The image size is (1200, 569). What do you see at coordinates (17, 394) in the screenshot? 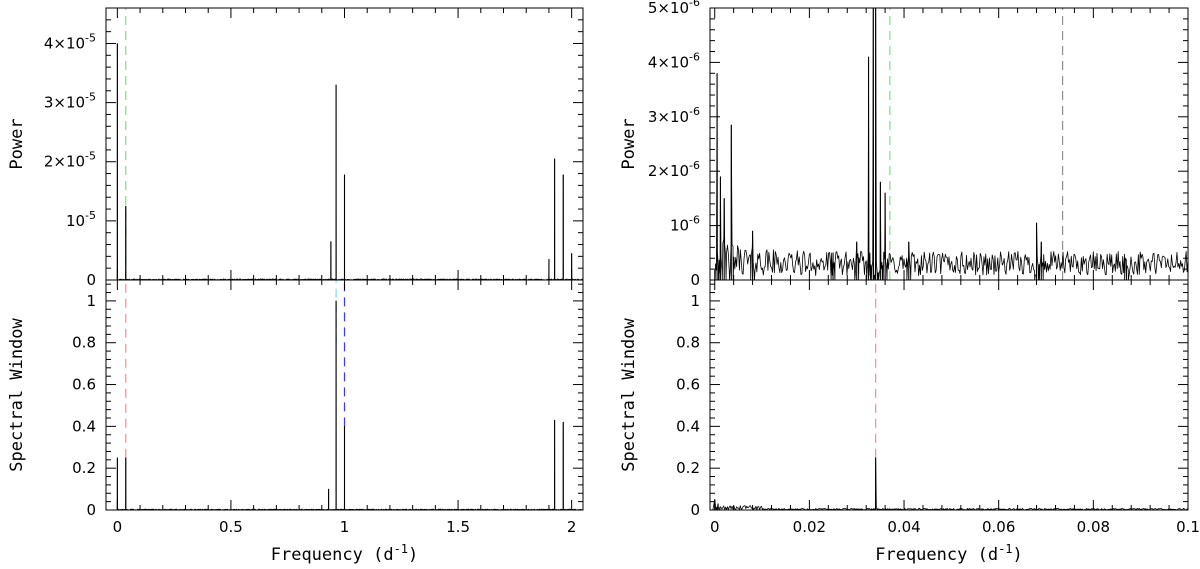
I see `left-bottom-ylabel: Spectral Window` at bounding box center [17, 394].